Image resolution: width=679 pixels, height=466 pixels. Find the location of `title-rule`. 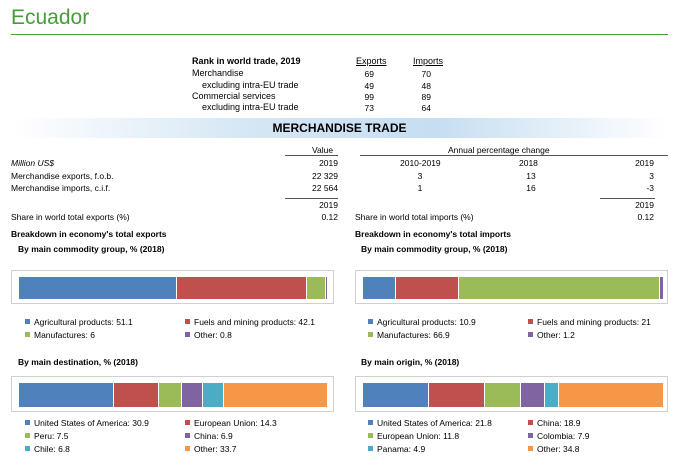

title-rule is located at coordinates (339, 34).